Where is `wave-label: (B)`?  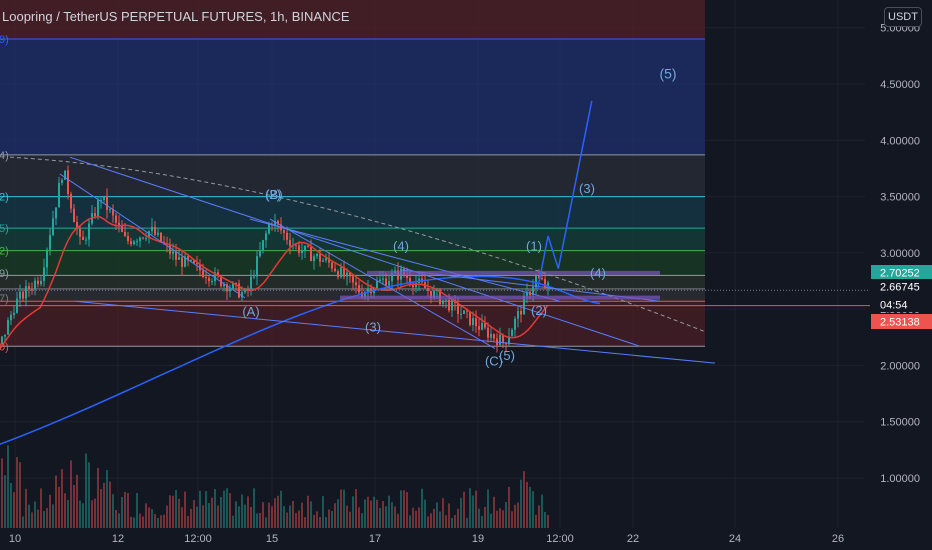 wave-label: (B) is located at coordinates (273, 194).